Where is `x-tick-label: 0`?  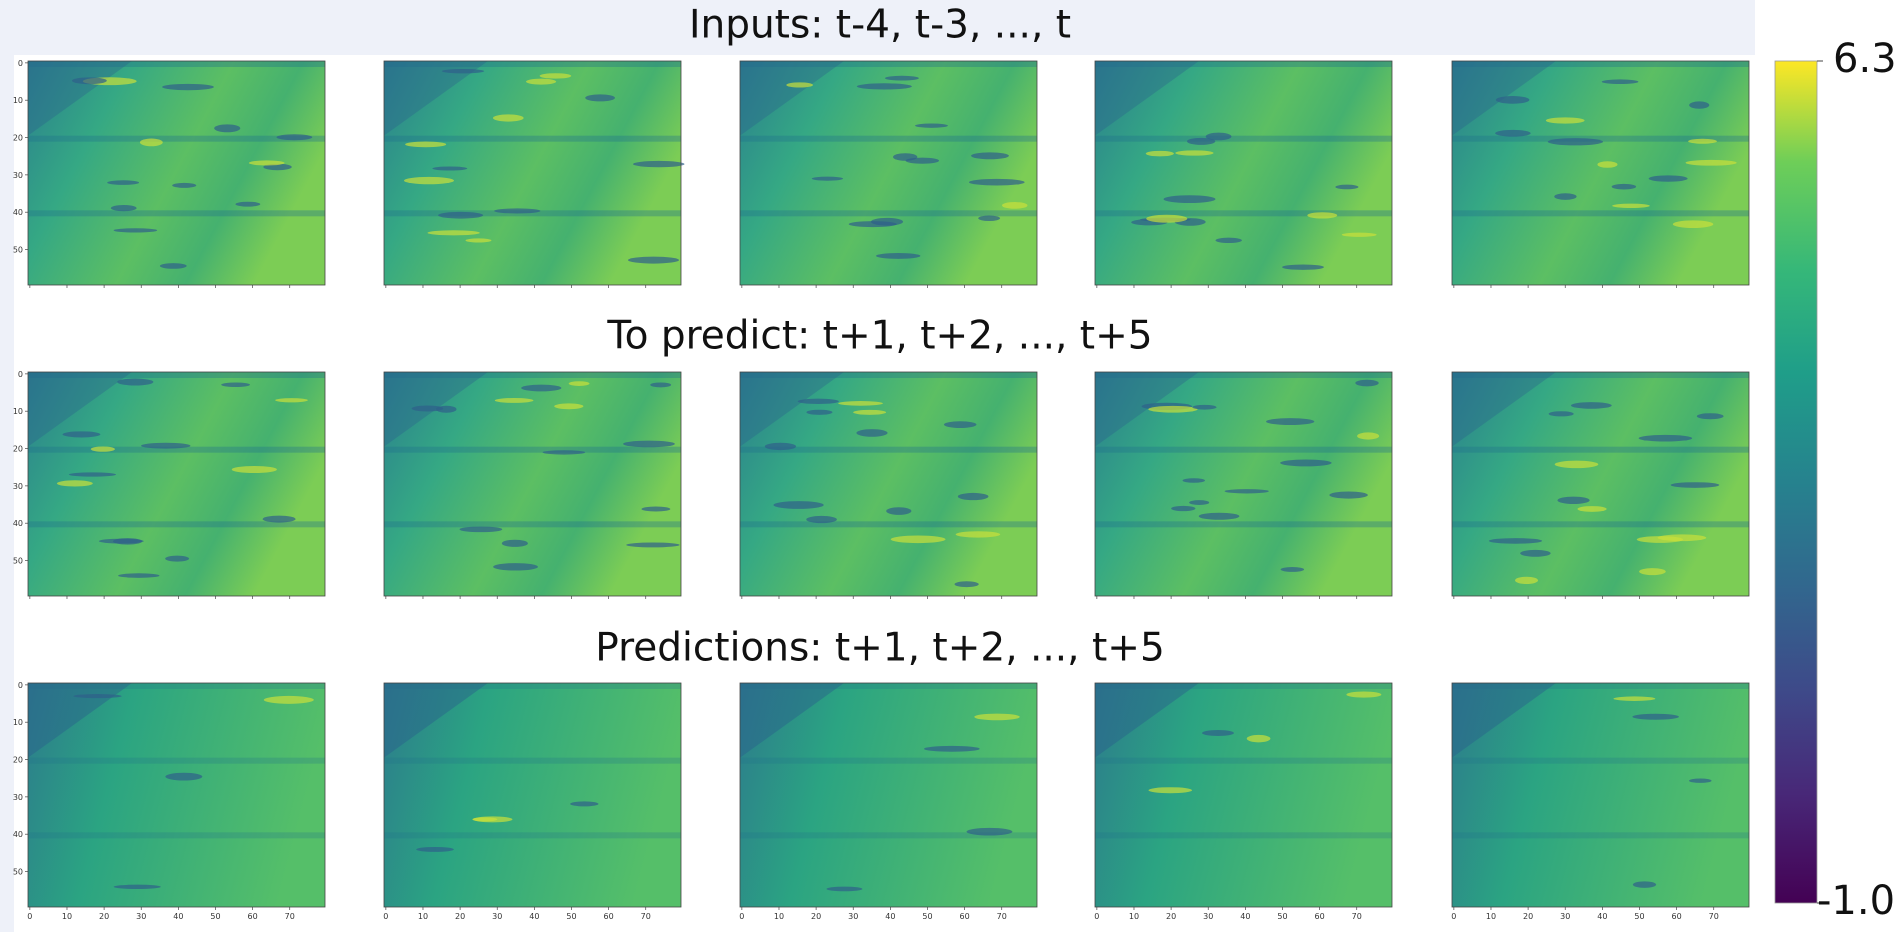
x-tick-label: 0 is located at coordinates (1096, 916).